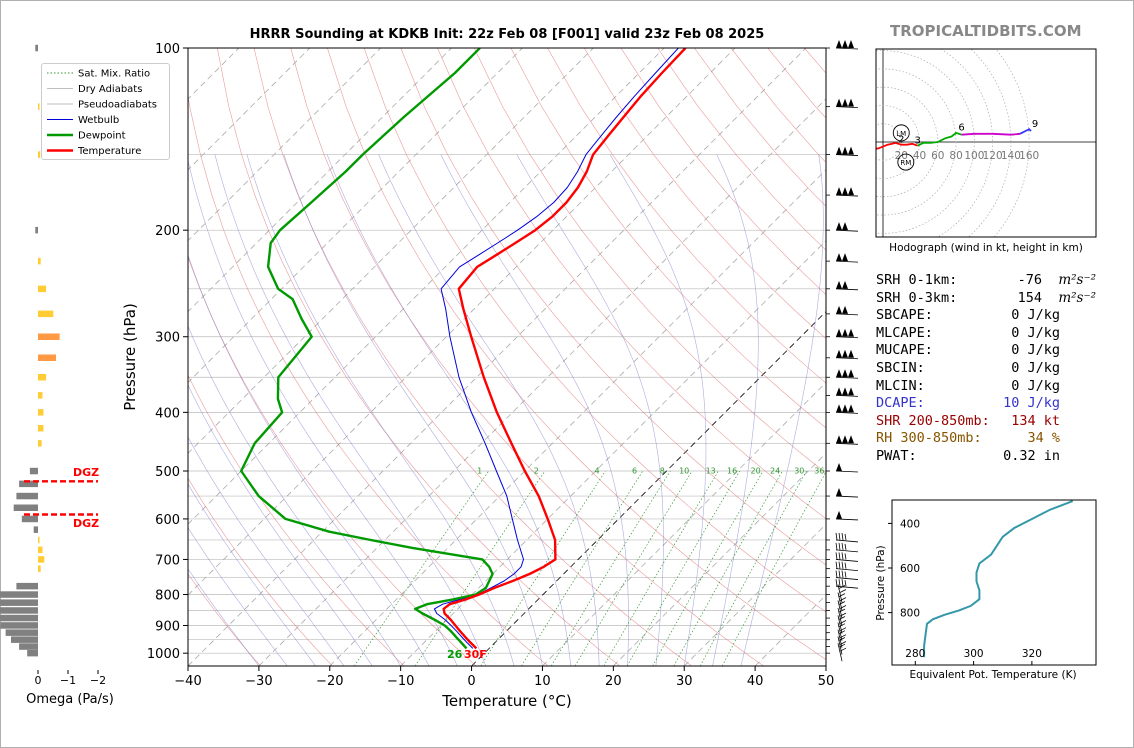  I want to click on legend-entry: Dry Adiabats, so click(110, 89).